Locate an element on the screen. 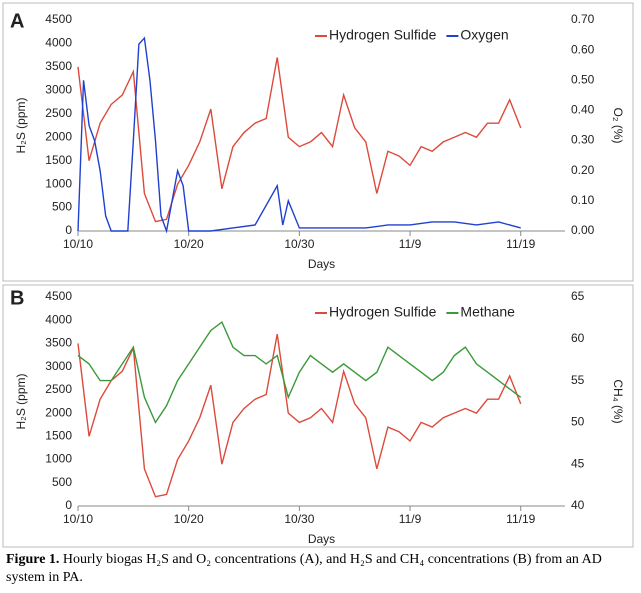 The width and height of the screenshot is (641, 593). panel-letter: A is located at coordinates (17, 21).